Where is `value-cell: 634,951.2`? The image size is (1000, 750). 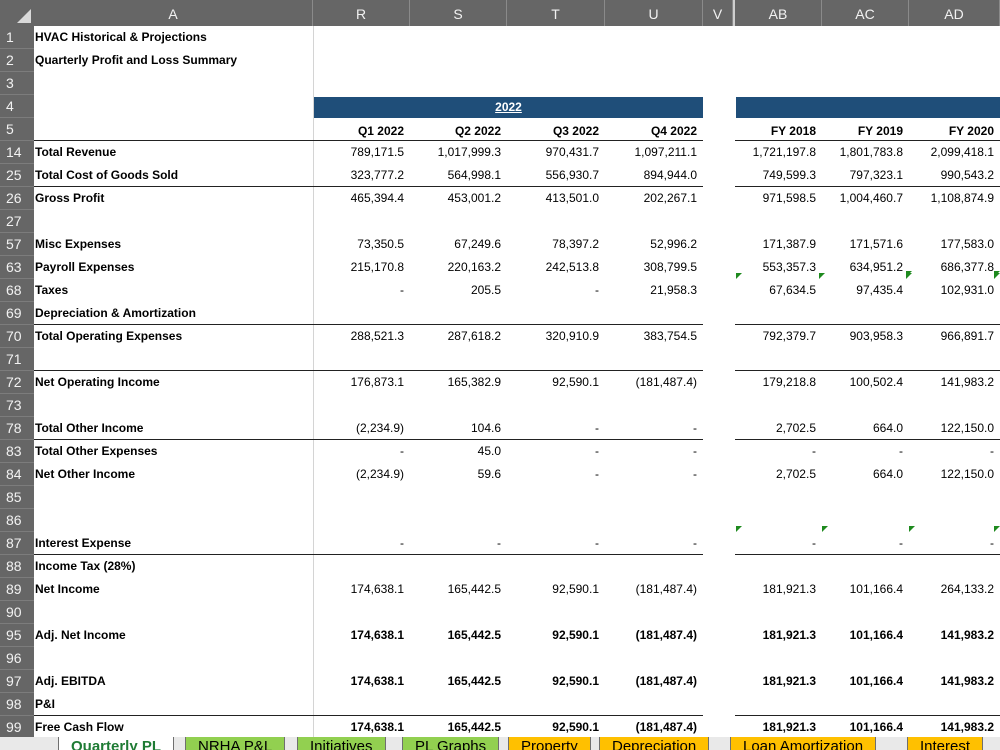
value-cell: 634,951.2 is located at coordinates (876, 267).